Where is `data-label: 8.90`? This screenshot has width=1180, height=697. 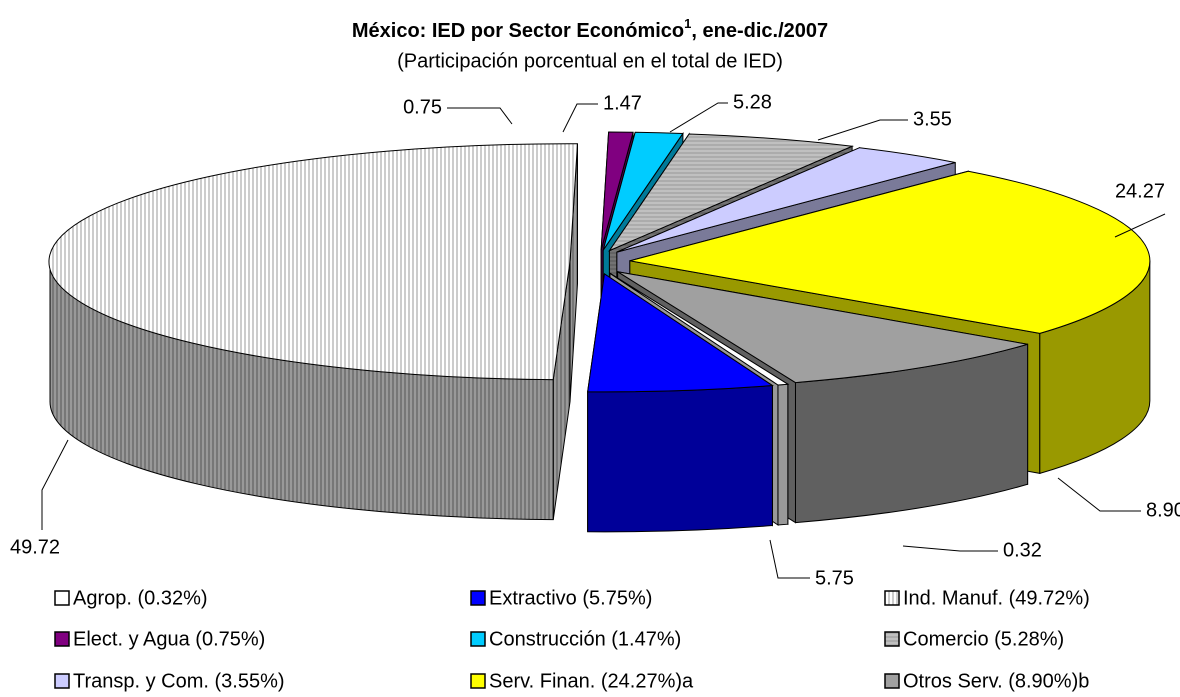 data-label: 8.90 is located at coordinates (1163, 510).